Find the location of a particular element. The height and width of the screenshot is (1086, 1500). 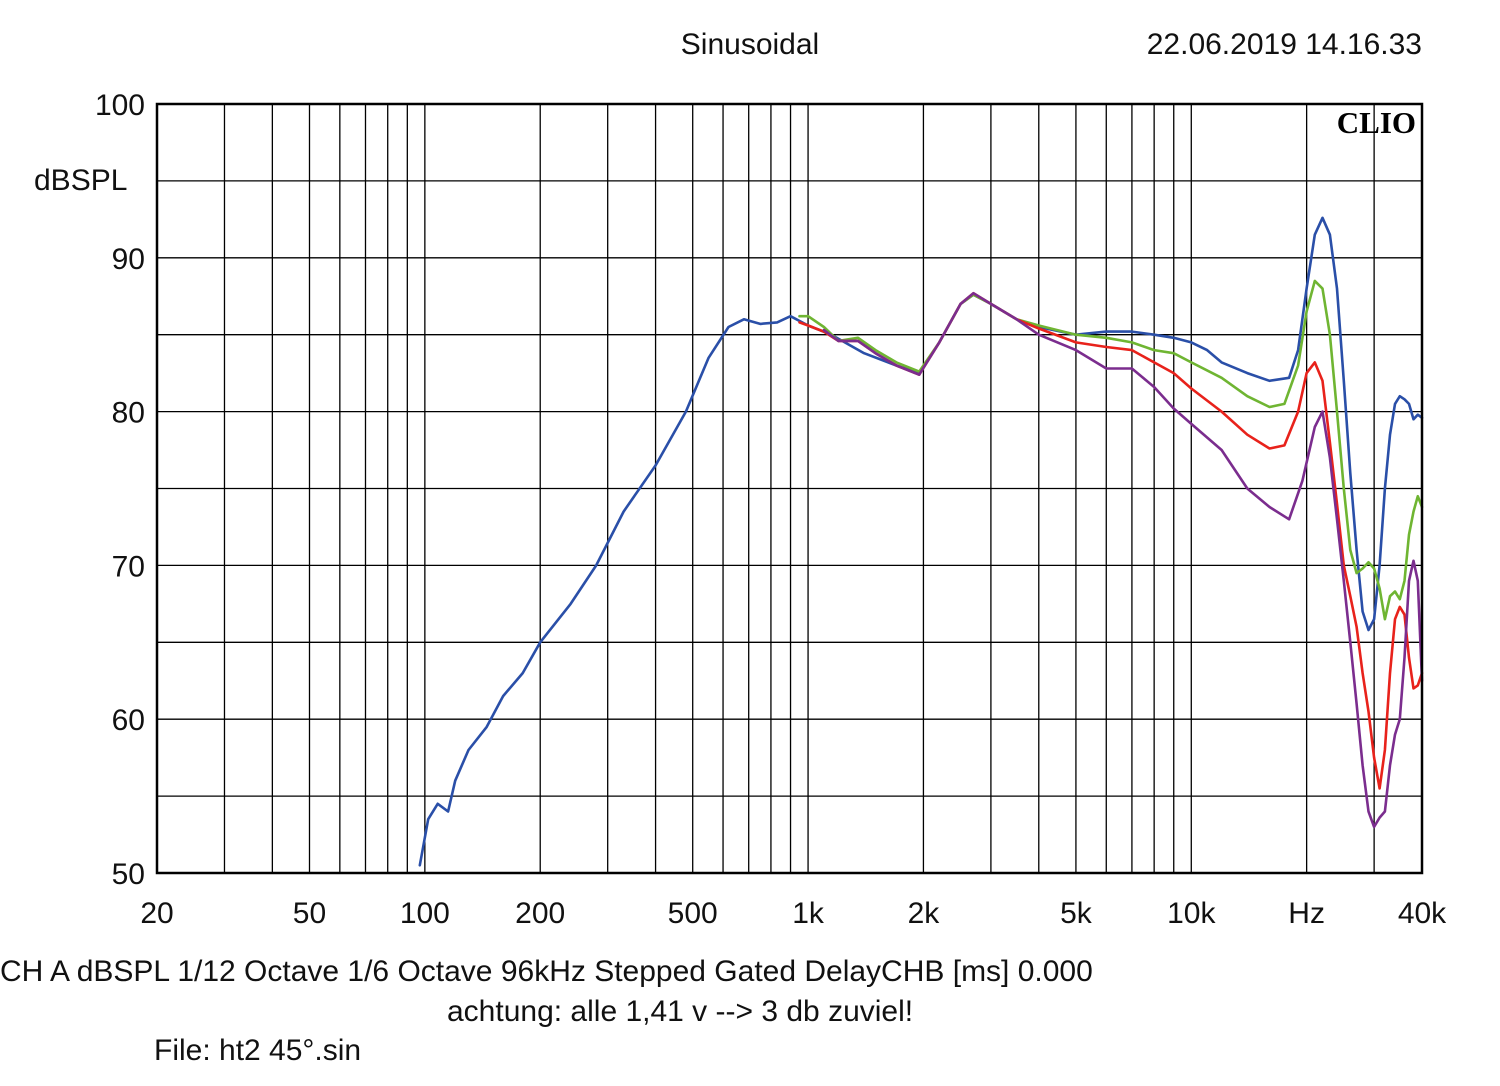

x-tick-label: 1k is located at coordinates (808, 913).